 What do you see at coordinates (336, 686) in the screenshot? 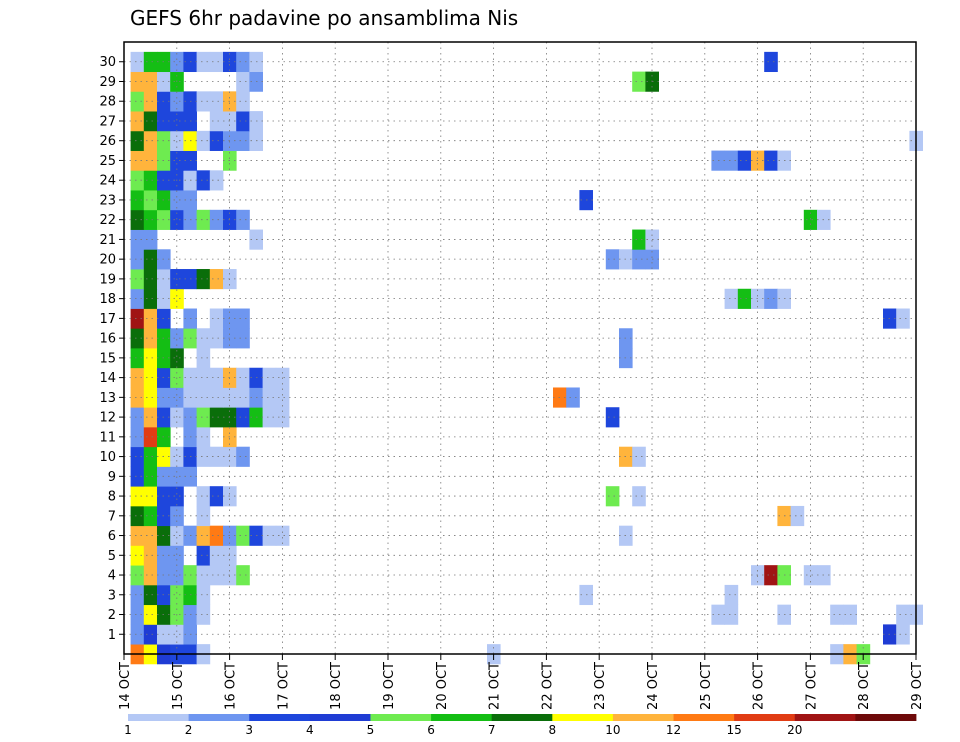
I see `x-tick-label: 18 OCT` at bounding box center [336, 686].